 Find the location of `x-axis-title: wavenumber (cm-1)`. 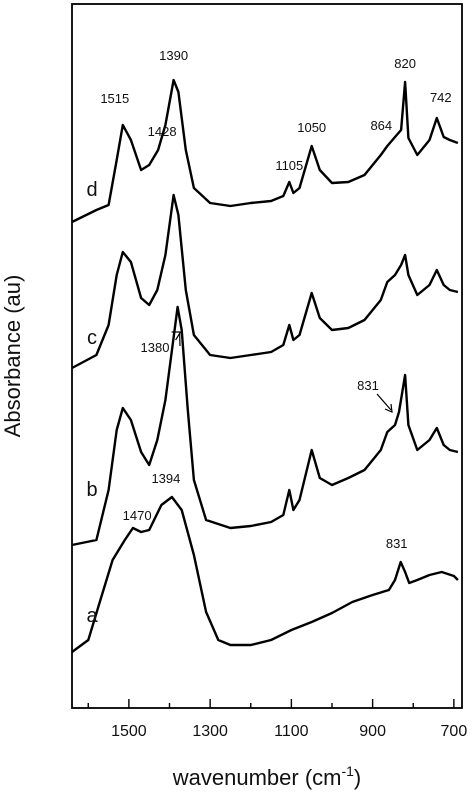

x-axis-title: wavenumber (cm-1) is located at coordinates (267, 776).